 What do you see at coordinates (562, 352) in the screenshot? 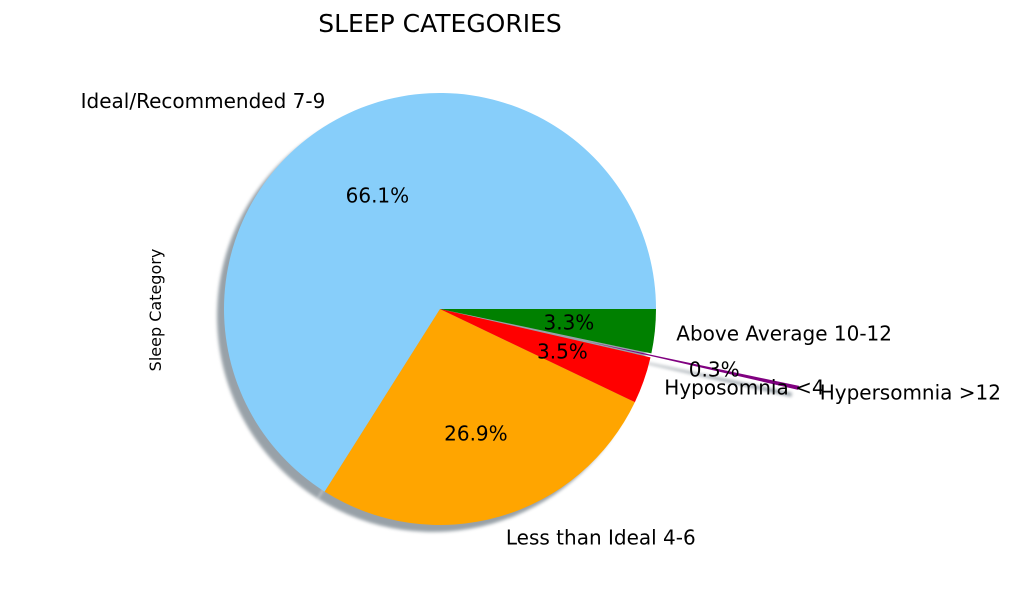
I see `slice-percent-hyposomnia-4: 3.5%` at bounding box center [562, 352].